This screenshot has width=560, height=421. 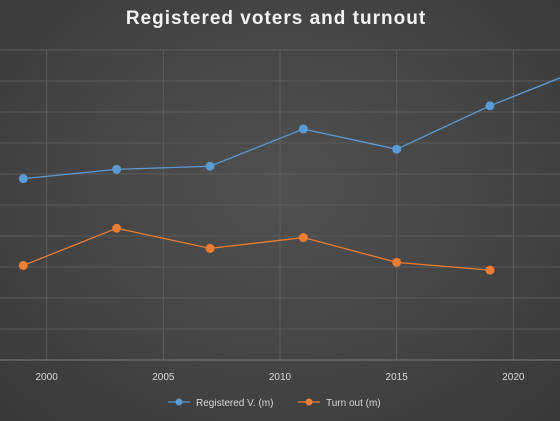 What do you see at coordinates (397, 377) in the screenshot?
I see `x-tick-label: 2015` at bounding box center [397, 377].